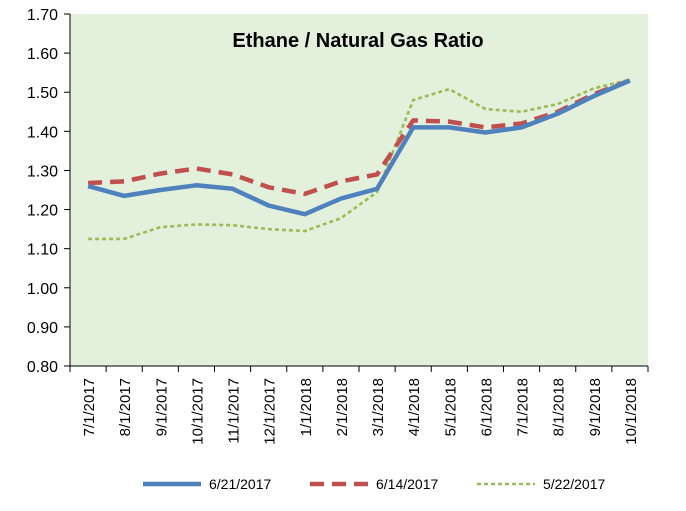 Image resolution: width=686 pixels, height=511 pixels. What do you see at coordinates (240, 484) in the screenshot?
I see `legend-label: 6/21/2017` at bounding box center [240, 484].